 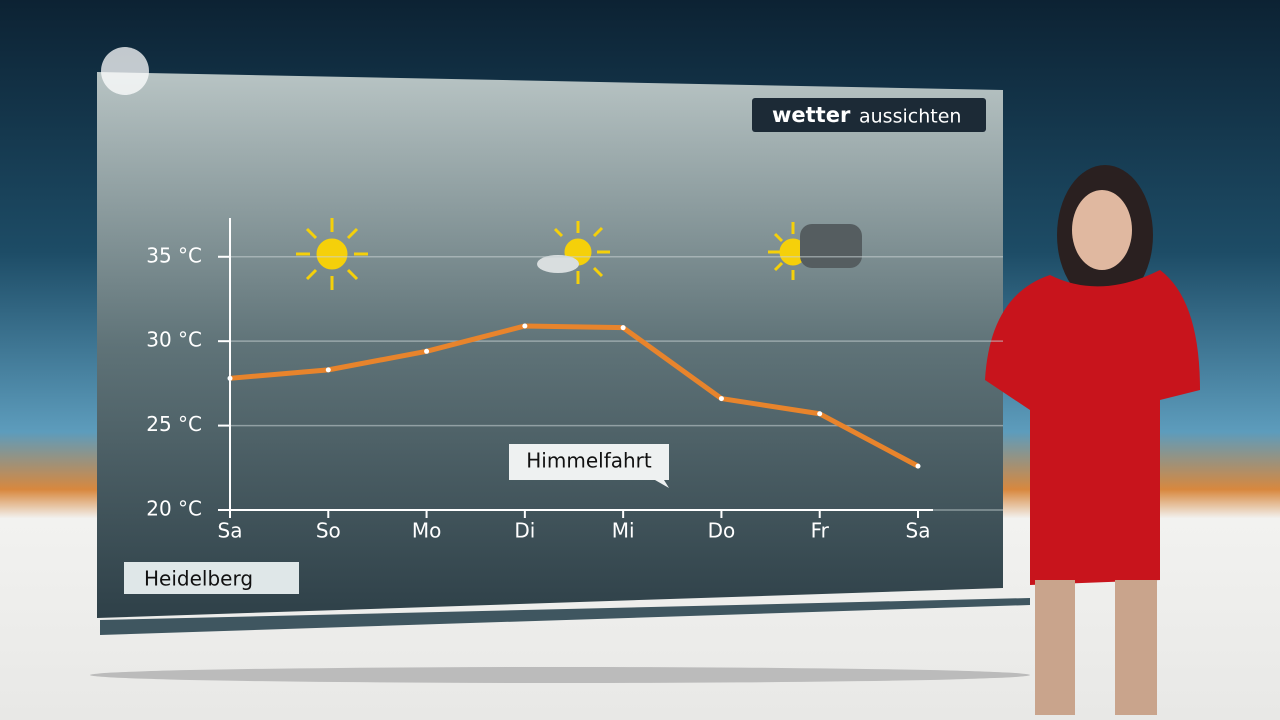 What do you see at coordinates (174, 424) in the screenshot?
I see `y-tick-label: 25 °C` at bounding box center [174, 424].